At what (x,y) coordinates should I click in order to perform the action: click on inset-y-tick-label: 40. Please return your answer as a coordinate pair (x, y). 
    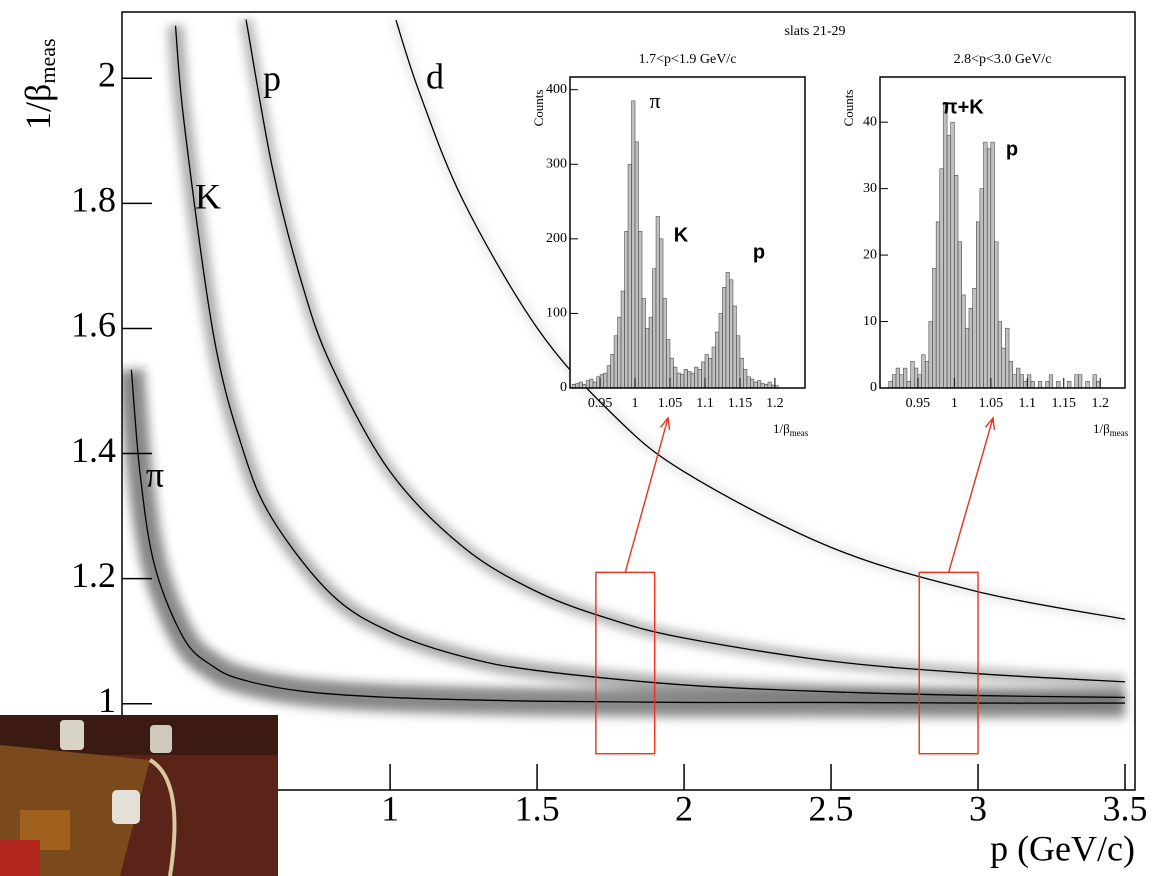
    Looking at the image, I should click on (870, 121).